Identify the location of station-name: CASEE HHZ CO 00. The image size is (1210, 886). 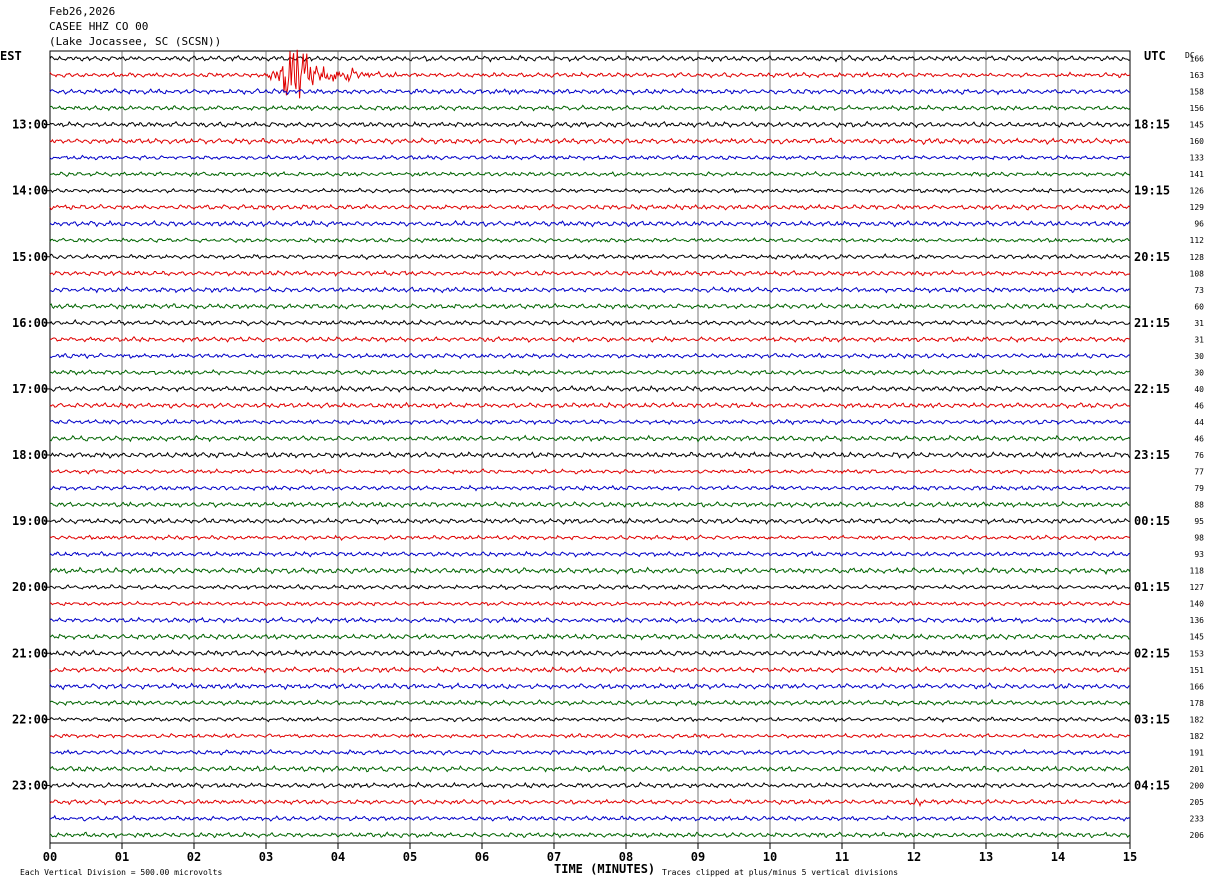
(99, 26).